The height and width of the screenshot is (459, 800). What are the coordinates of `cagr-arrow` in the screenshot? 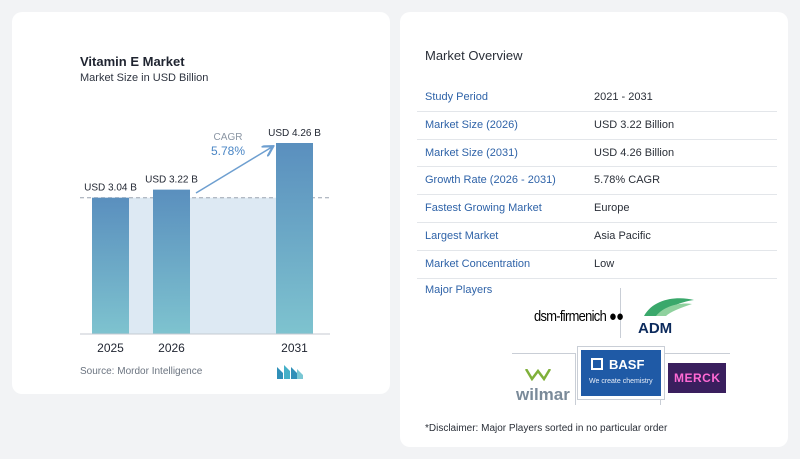 It's located at (233, 170).